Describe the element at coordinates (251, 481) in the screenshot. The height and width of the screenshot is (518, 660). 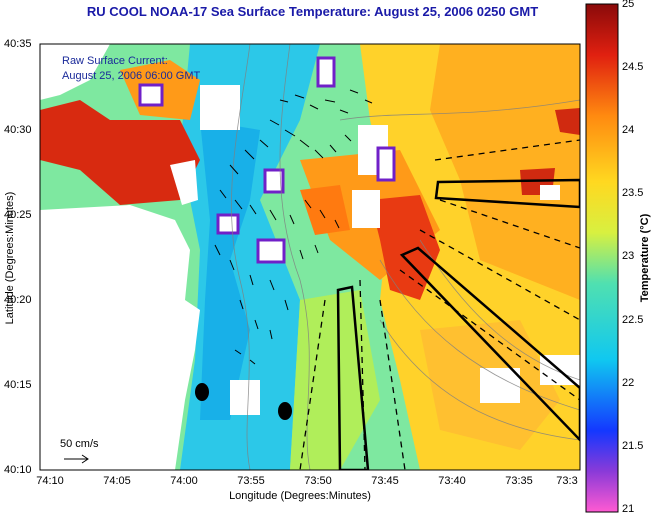
I see `x-tick-label: 73:55` at that location.